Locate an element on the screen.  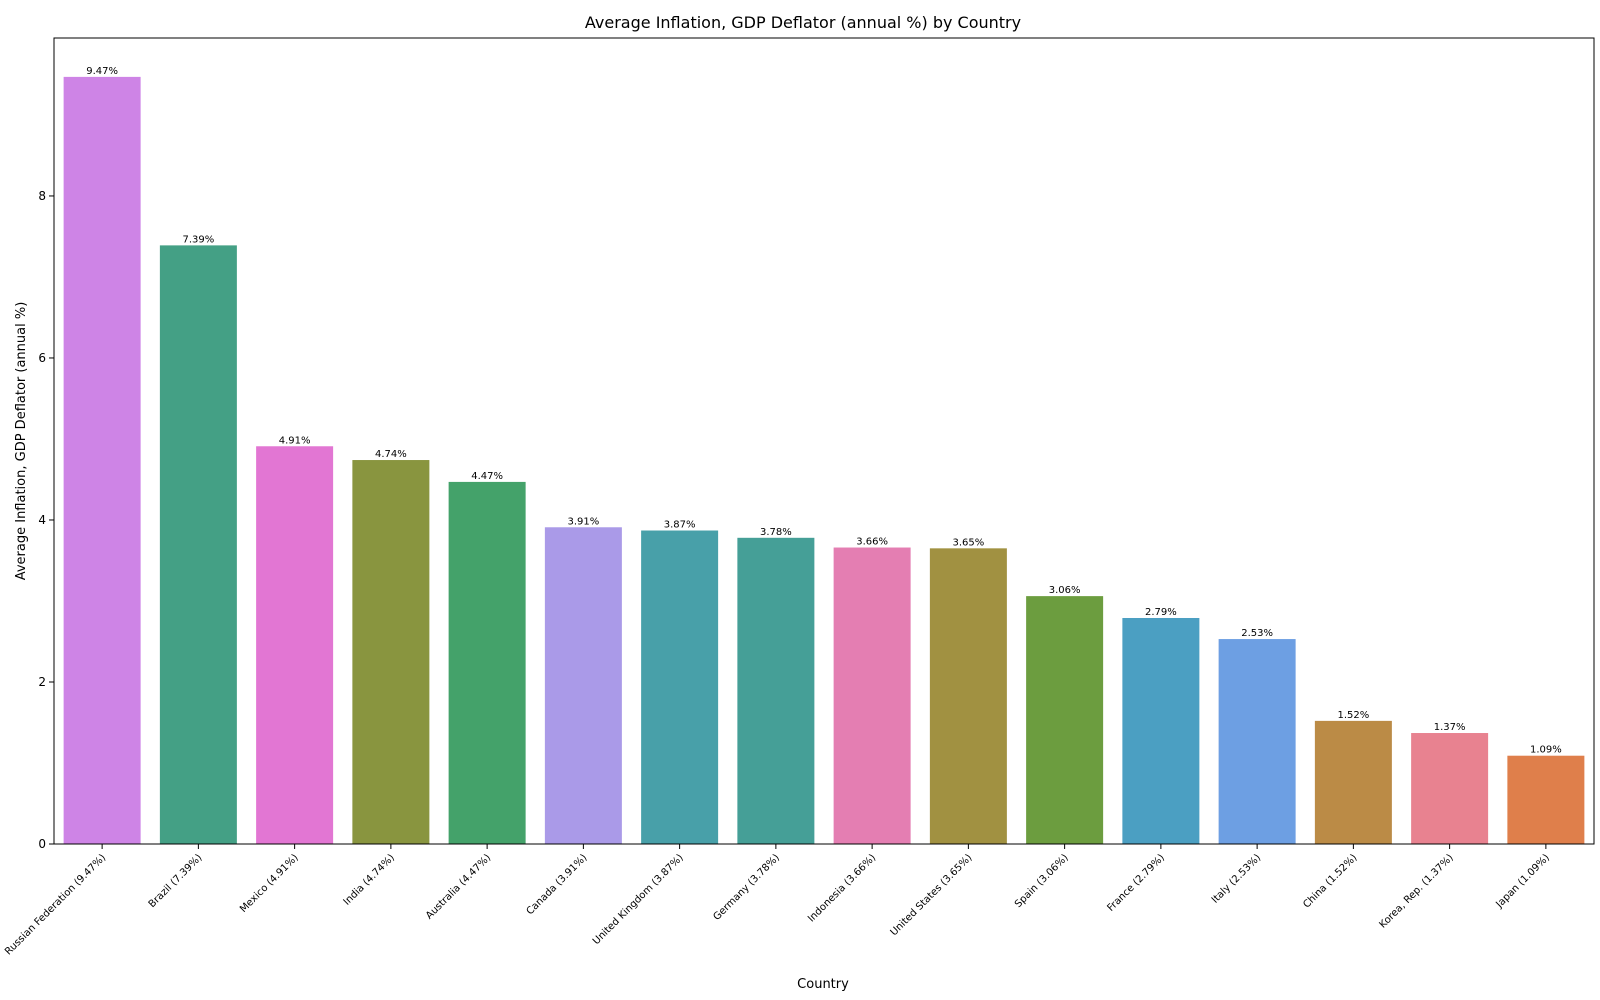
data-label: 9.47% is located at coordinates (102, 71).